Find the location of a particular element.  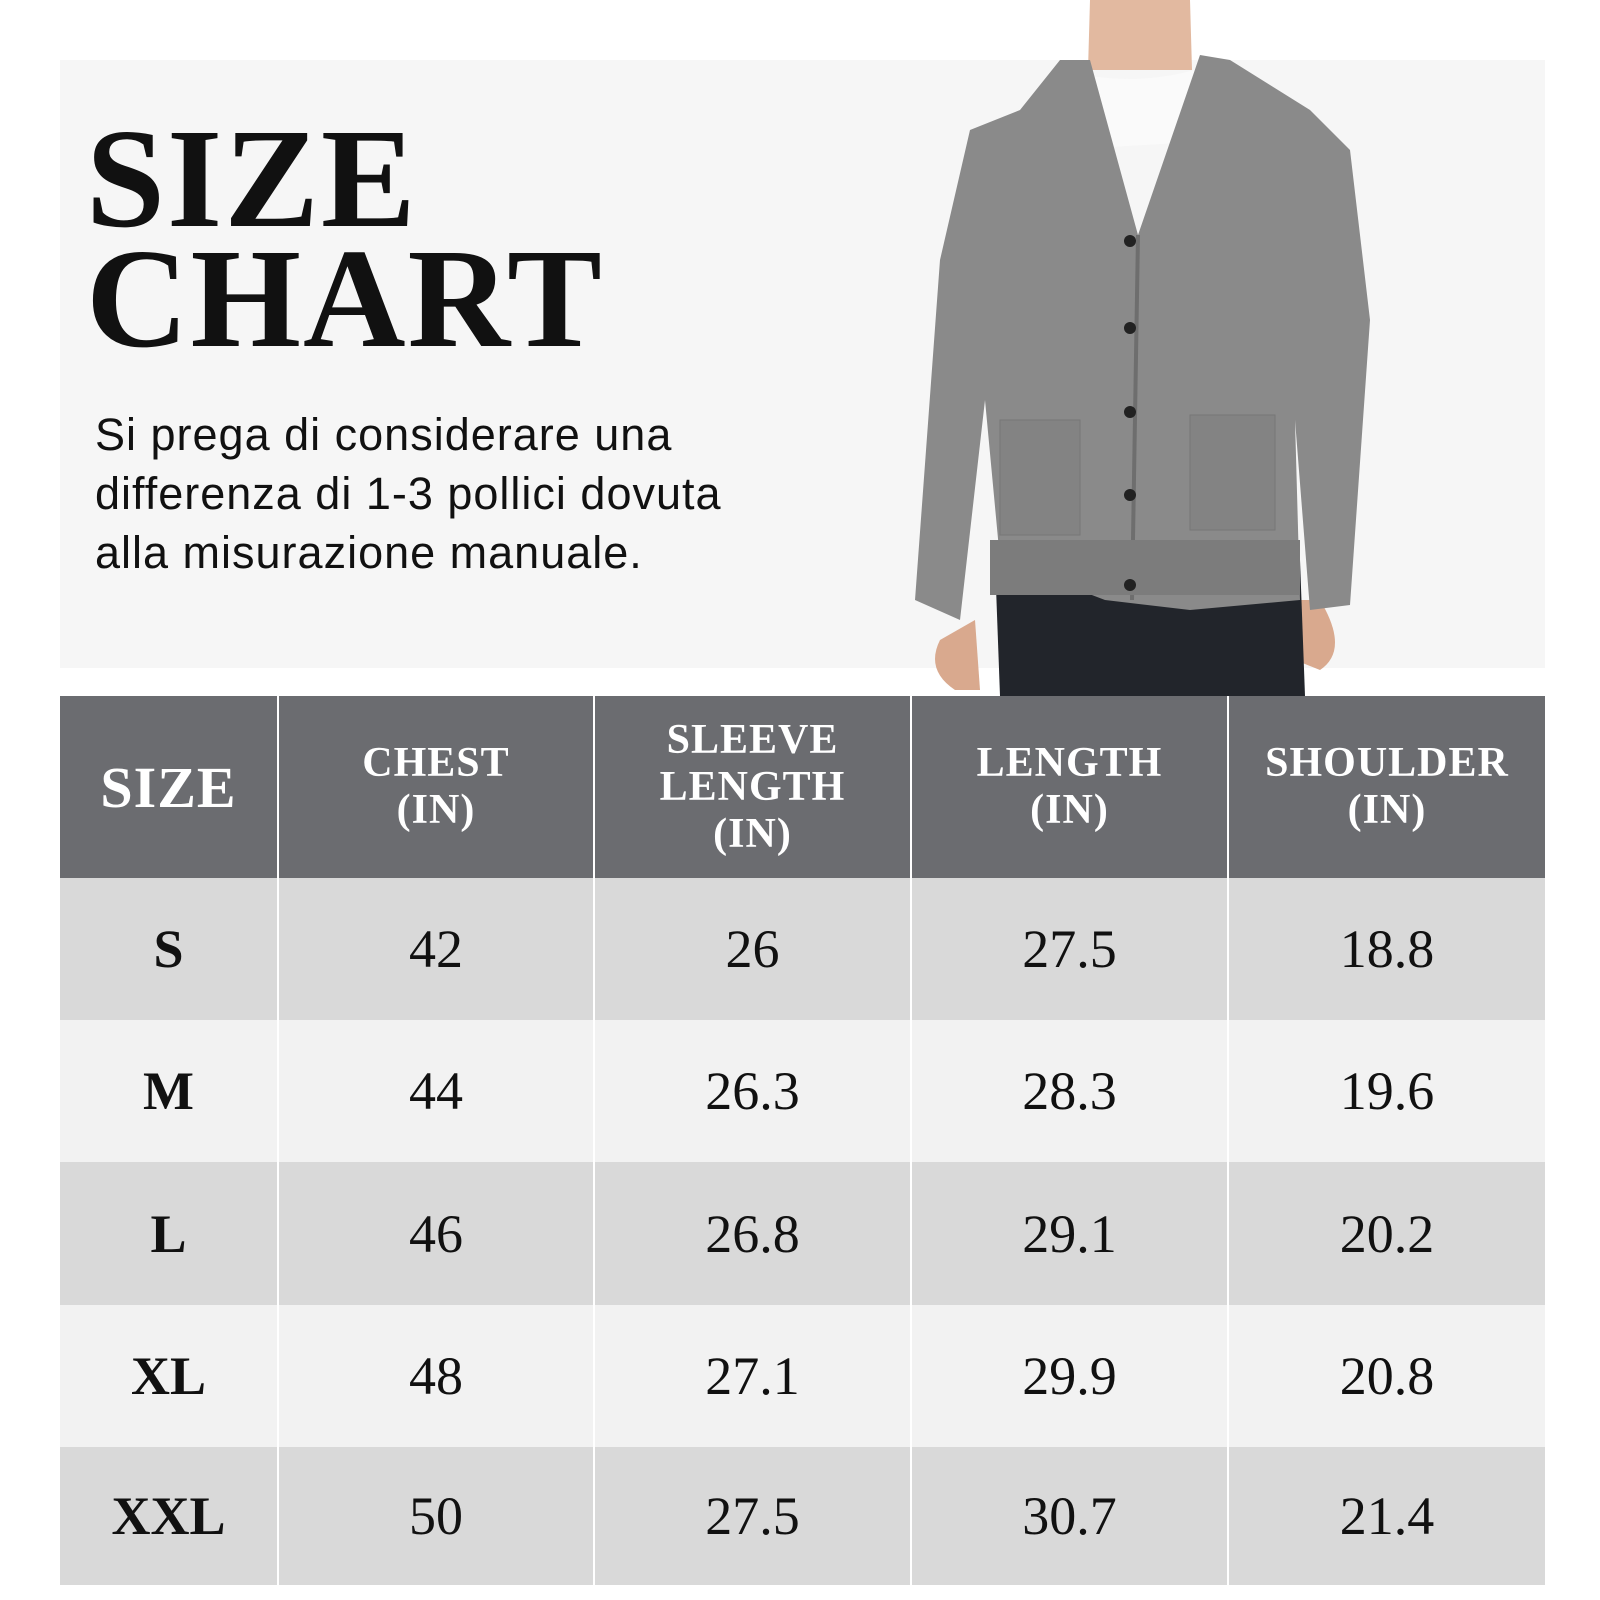

title-line: SIZE is located at coordinates (252, 178).